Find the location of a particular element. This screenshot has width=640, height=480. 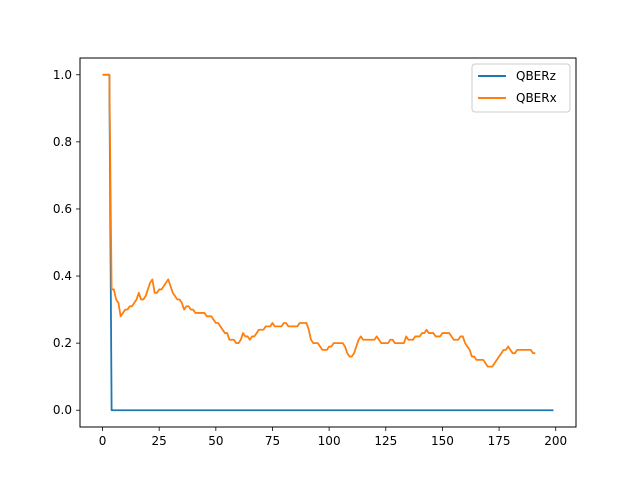

x-tick-label: 175 is located at coordinates (499, 441).